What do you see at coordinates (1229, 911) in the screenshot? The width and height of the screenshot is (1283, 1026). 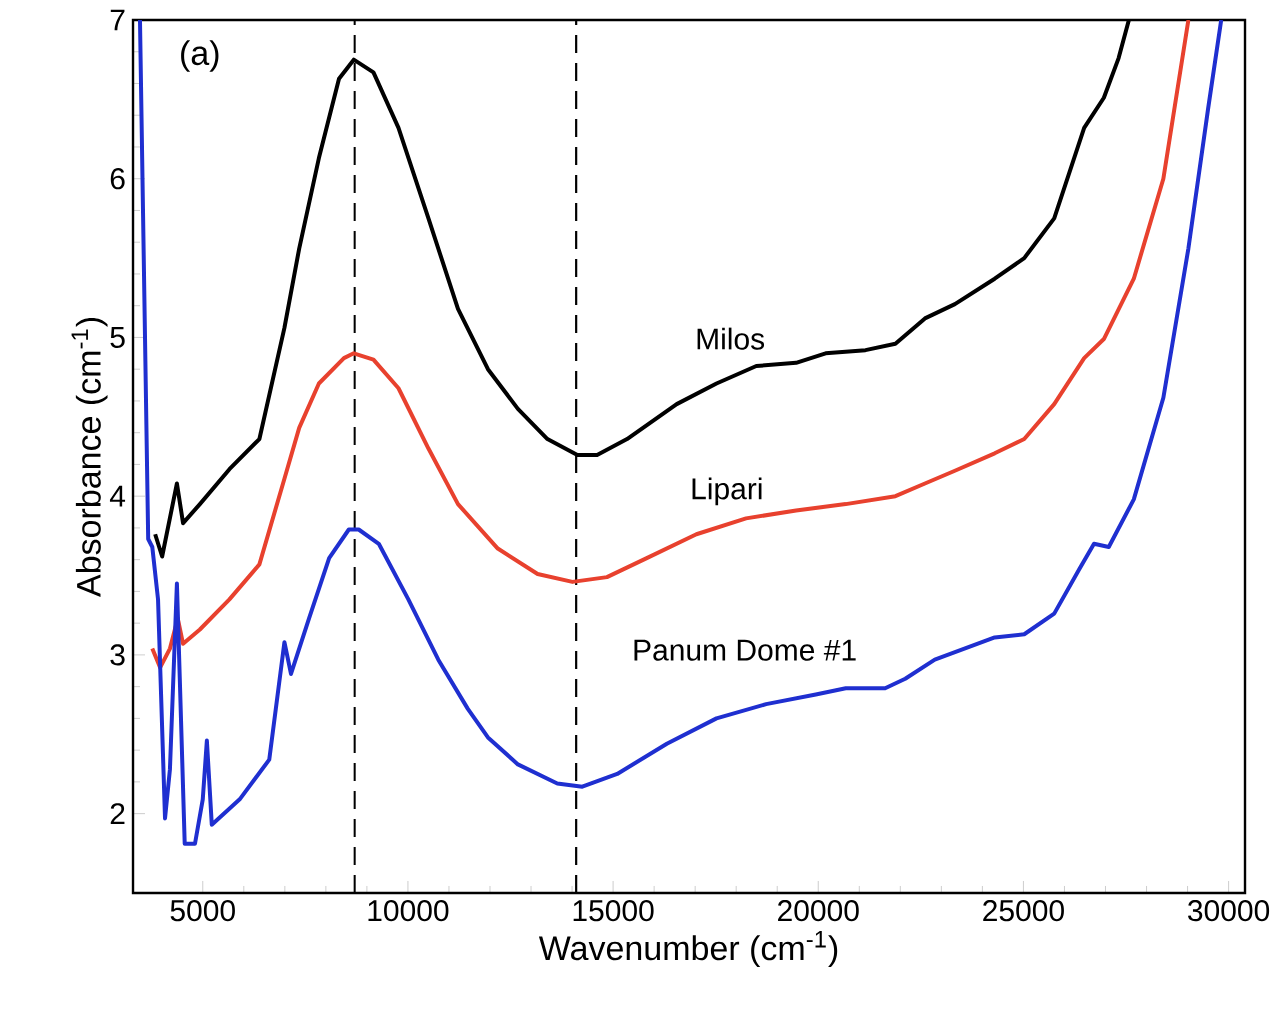 I see `x-tick-label: 30000` at bounding box center [1229, 911].